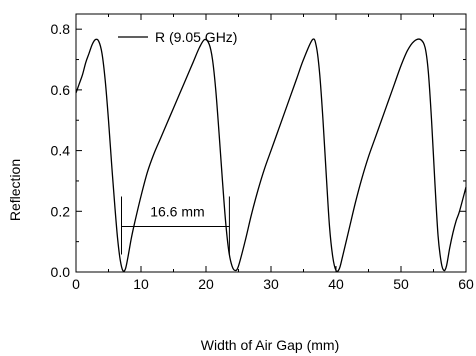 The height and width of the screenshot is (356, 476). I want to click on x-axis-label: Width of Air Gap (mm), so click(270, 345).